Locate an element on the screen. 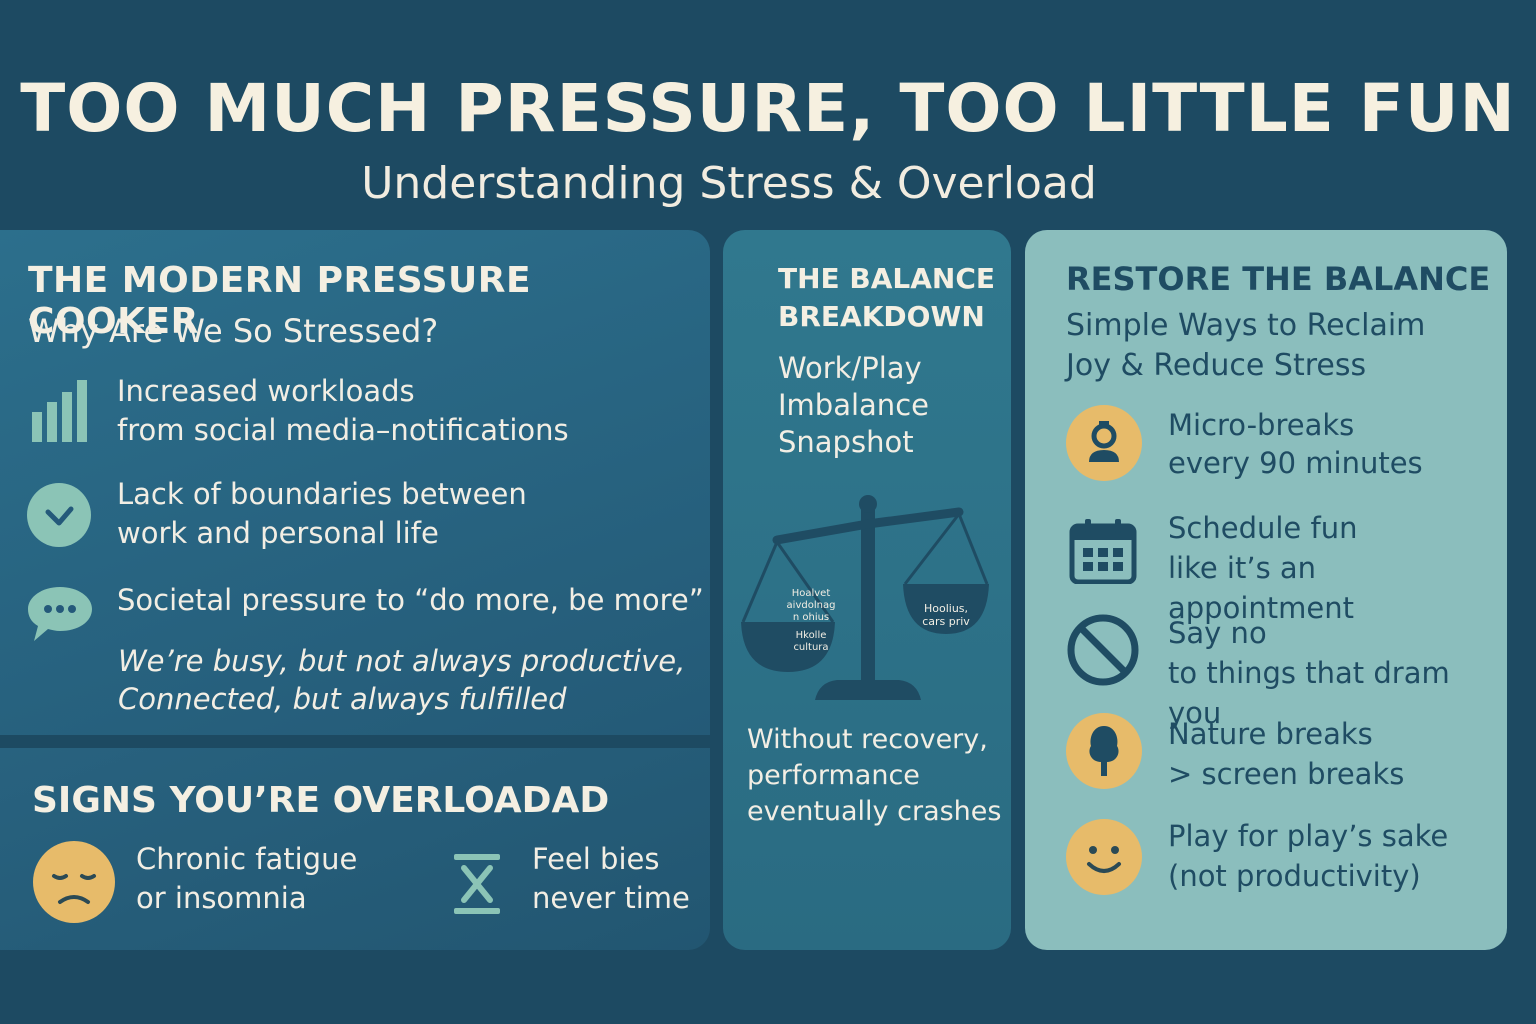 This screenshot has height=1024, width=1536. hourglass-icon is located at coordinates (477, 884).